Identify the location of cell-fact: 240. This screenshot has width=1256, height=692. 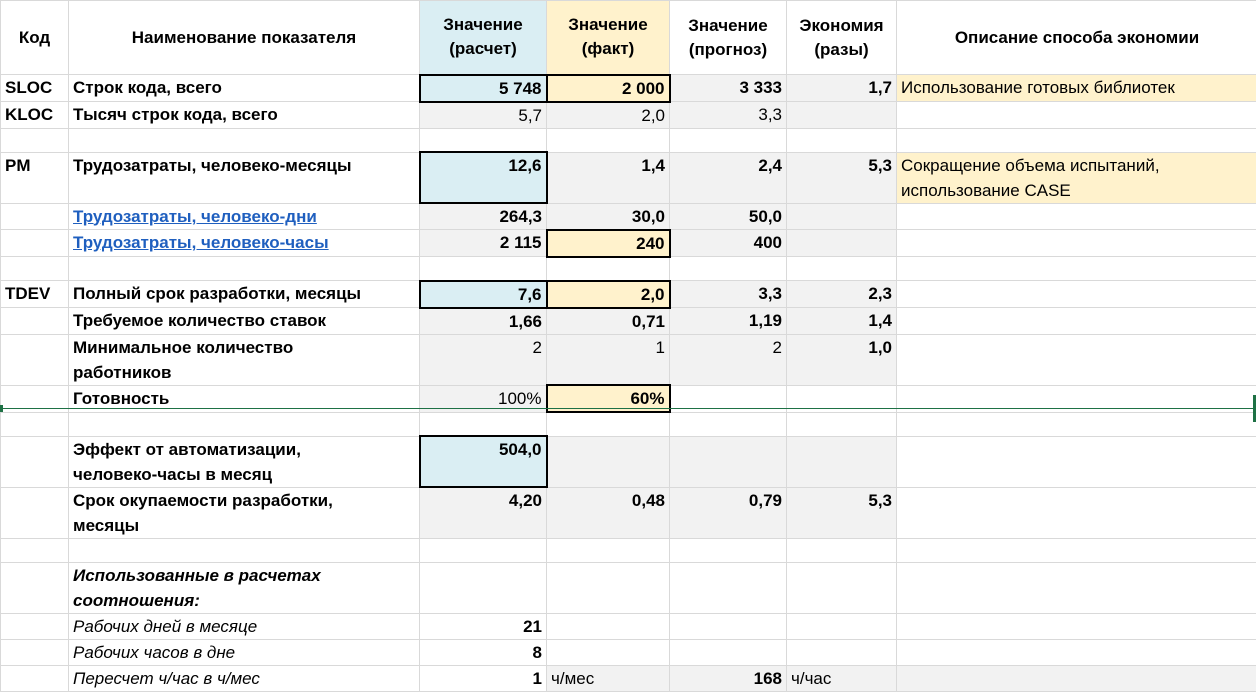
(608, 243).